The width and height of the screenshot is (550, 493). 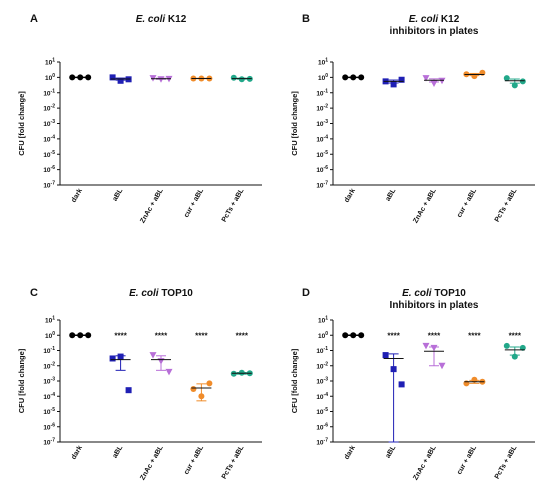 I want to click on panel-letter: D, so click(x=306, y=293).